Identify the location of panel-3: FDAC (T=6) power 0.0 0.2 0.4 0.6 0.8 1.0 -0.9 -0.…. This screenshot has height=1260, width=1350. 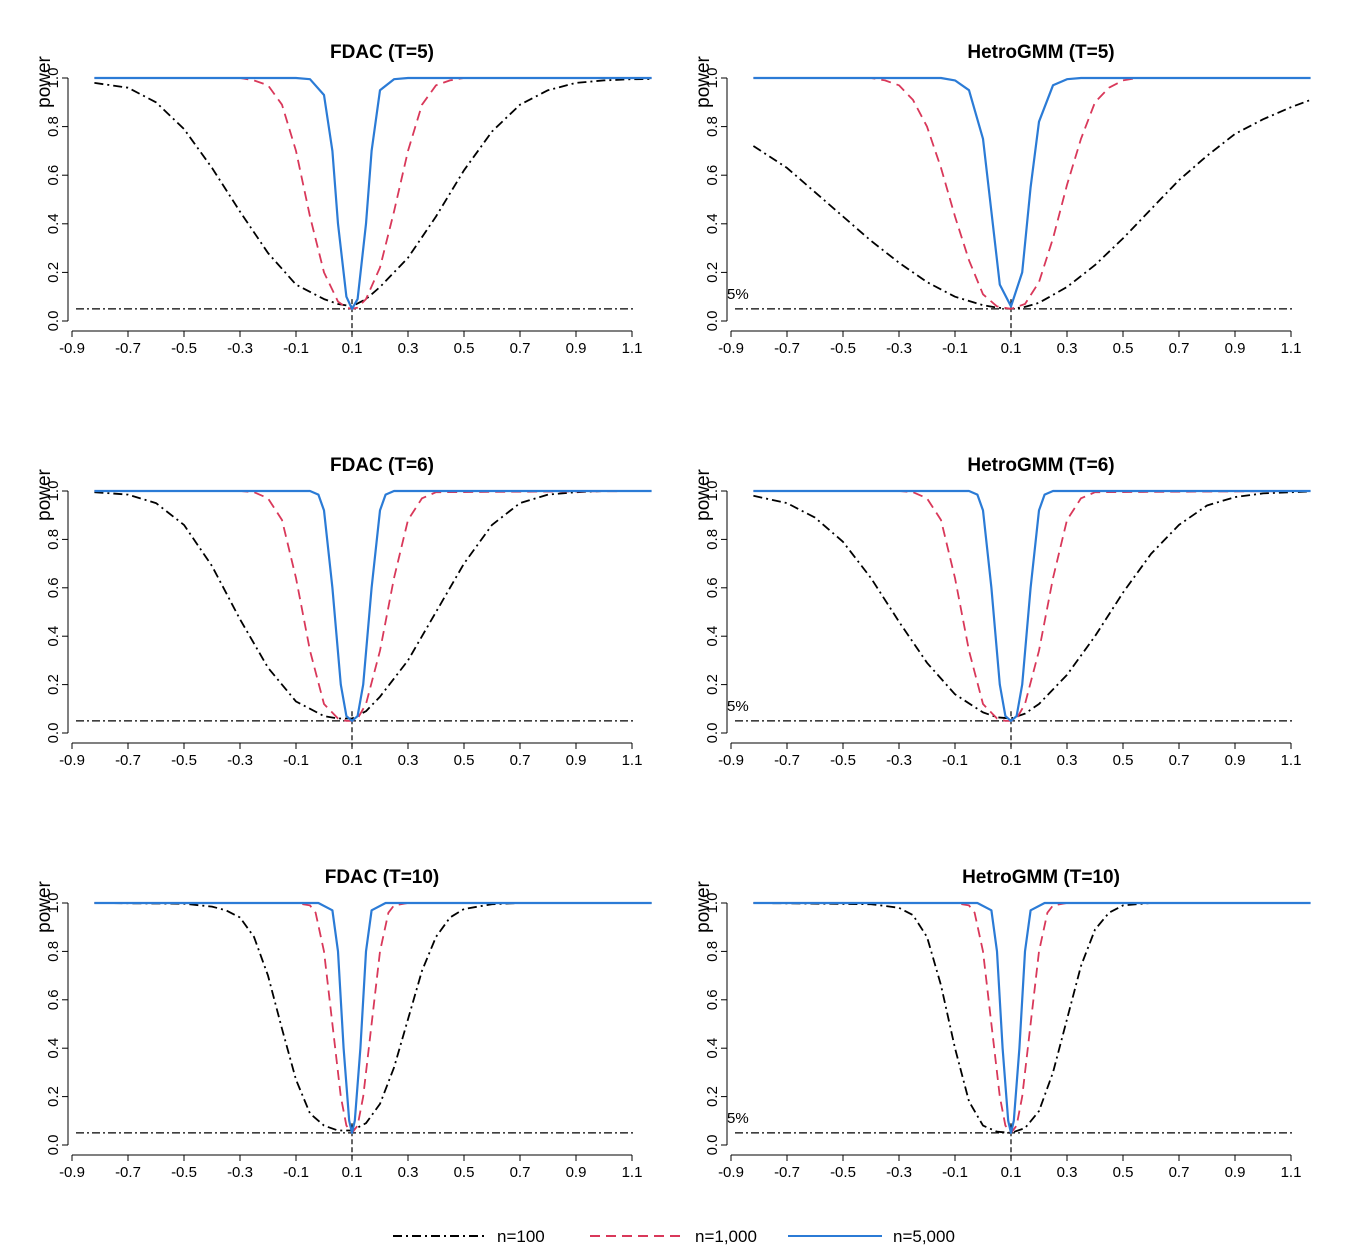
(343, 612).